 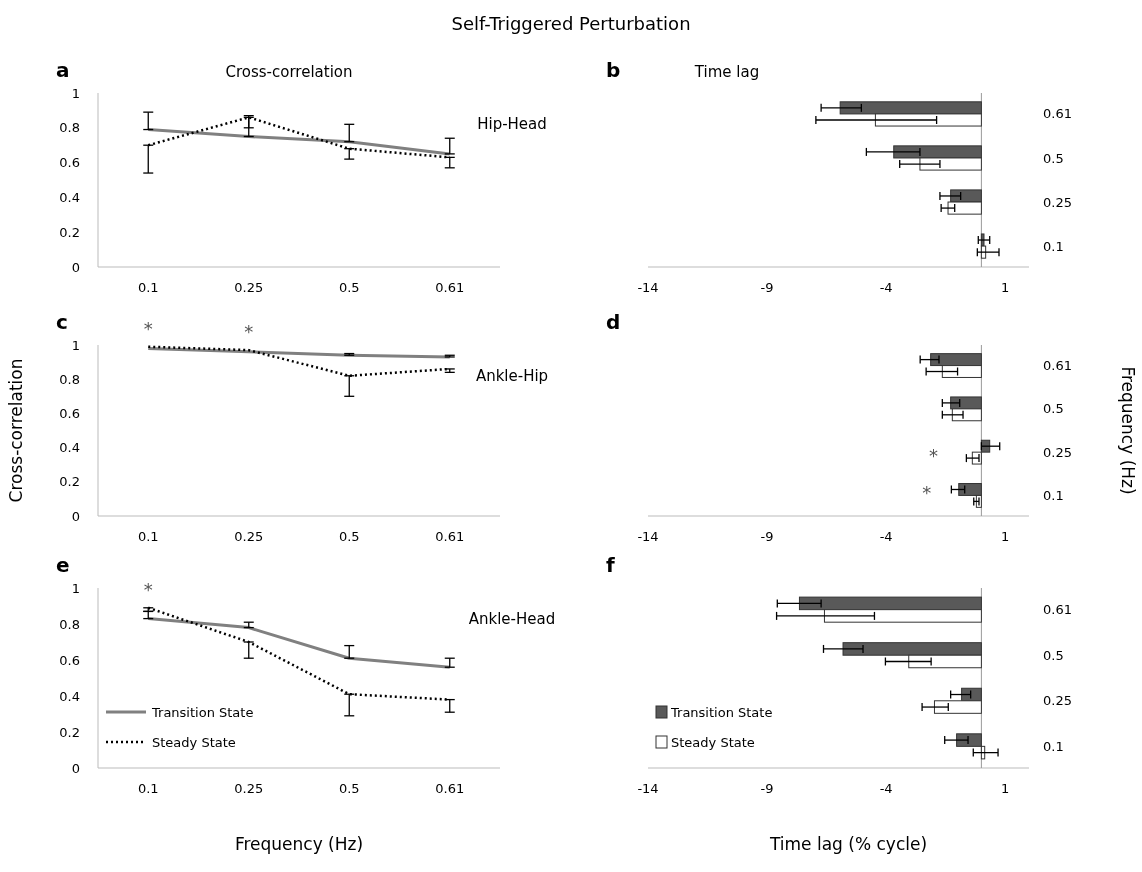 I want to click on annotation: Ankle-Hip, so click(x=512, y=376).